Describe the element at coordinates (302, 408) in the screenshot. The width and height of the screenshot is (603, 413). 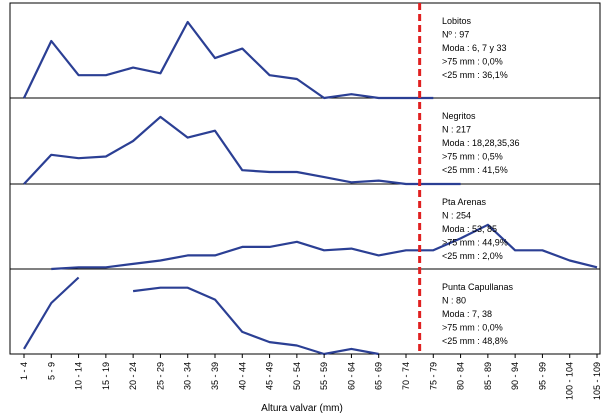
I see `x-axis-label: Altura valvar (mm)` at that location.